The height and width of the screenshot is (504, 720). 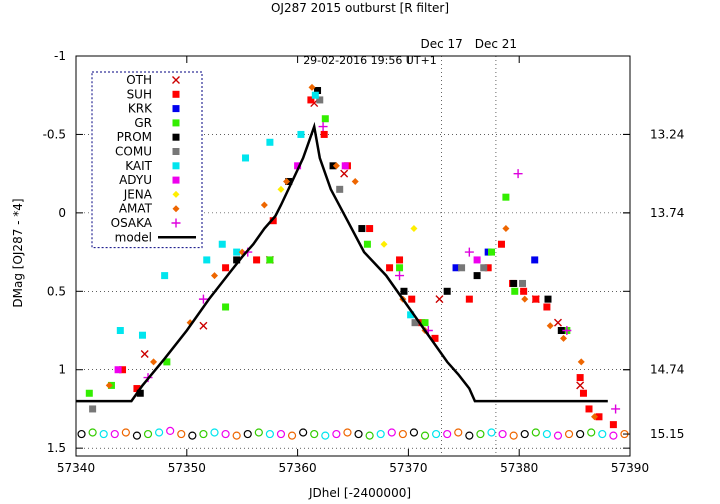 I want to click on y-tick-label: 1.5, so click(x=56, y=448).